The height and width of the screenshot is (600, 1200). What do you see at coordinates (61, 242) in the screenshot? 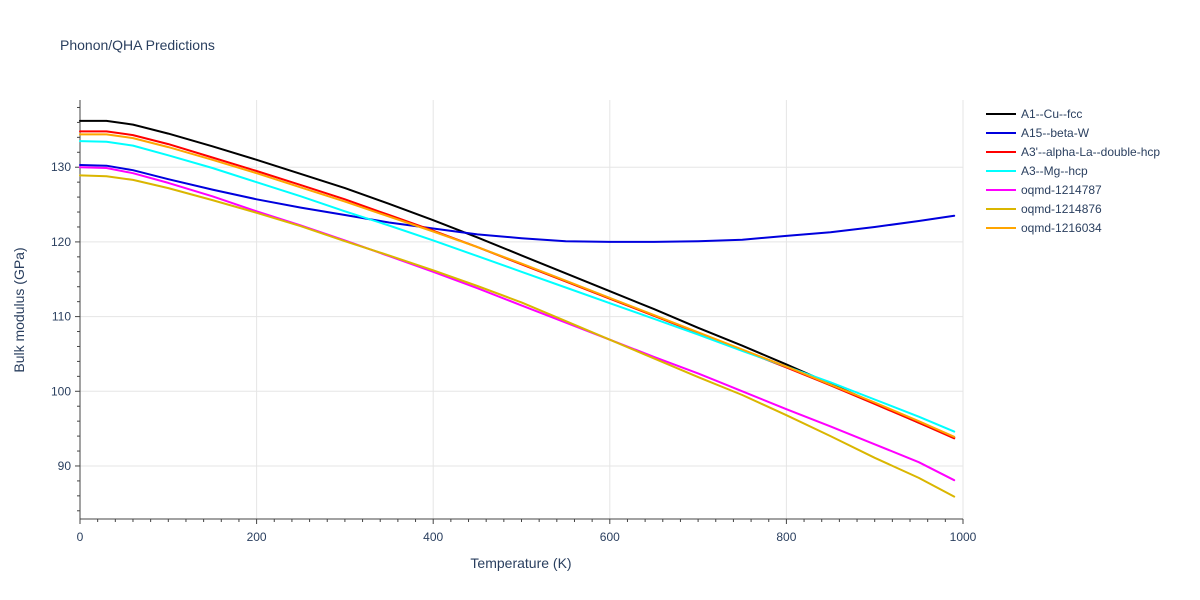
I see `y-tick-label: 120` at bounding box center [61, 242].